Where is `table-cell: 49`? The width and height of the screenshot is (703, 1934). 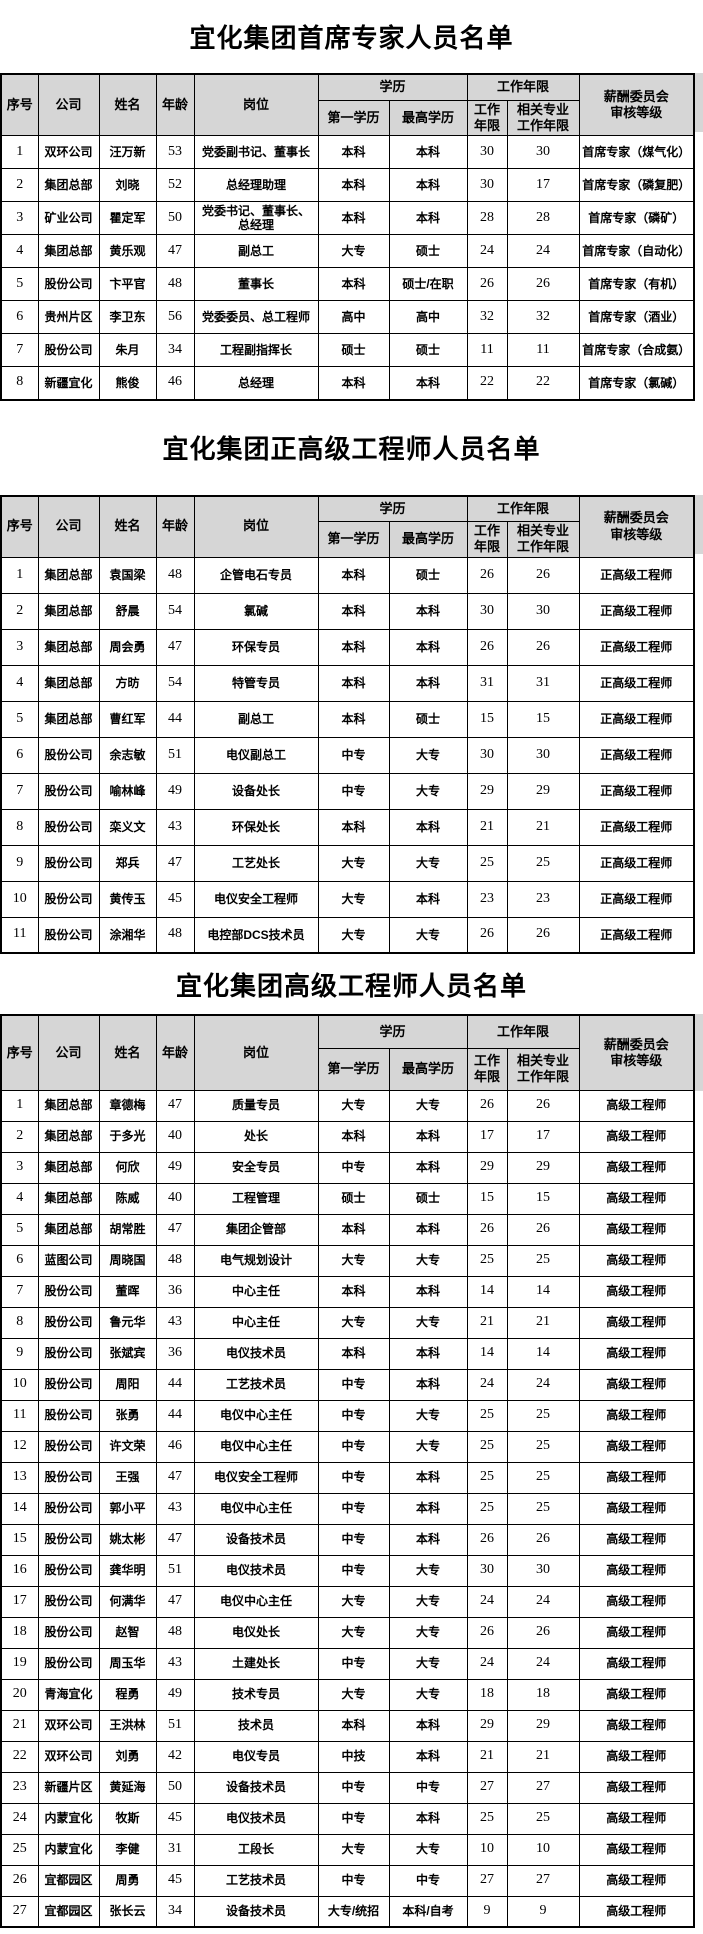 table-cell: 49 is located at coordinates (175, 1694).